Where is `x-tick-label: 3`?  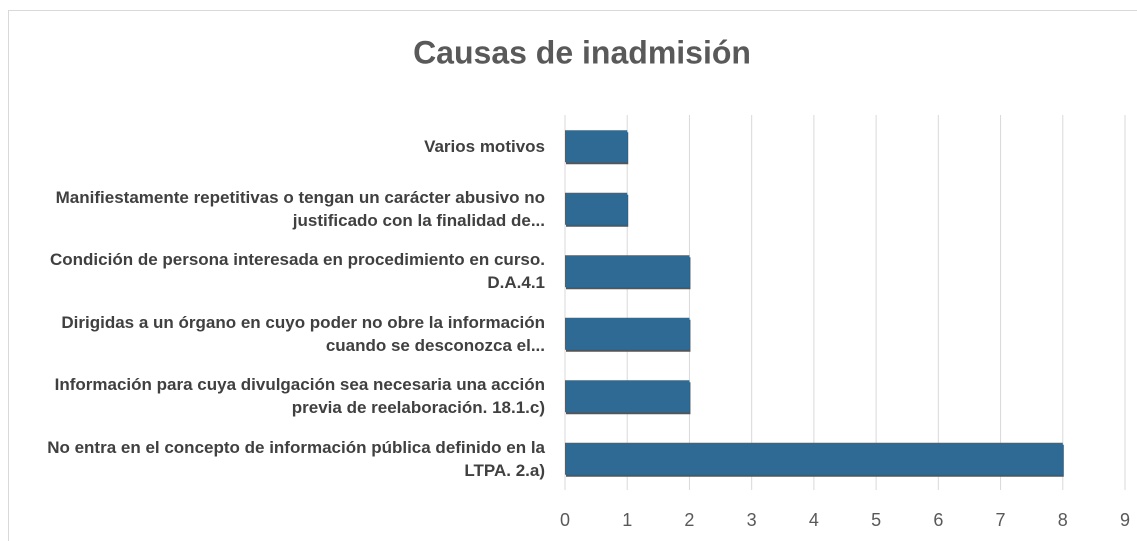 x-tick-label: 3 is located at coordinates (752, 520).